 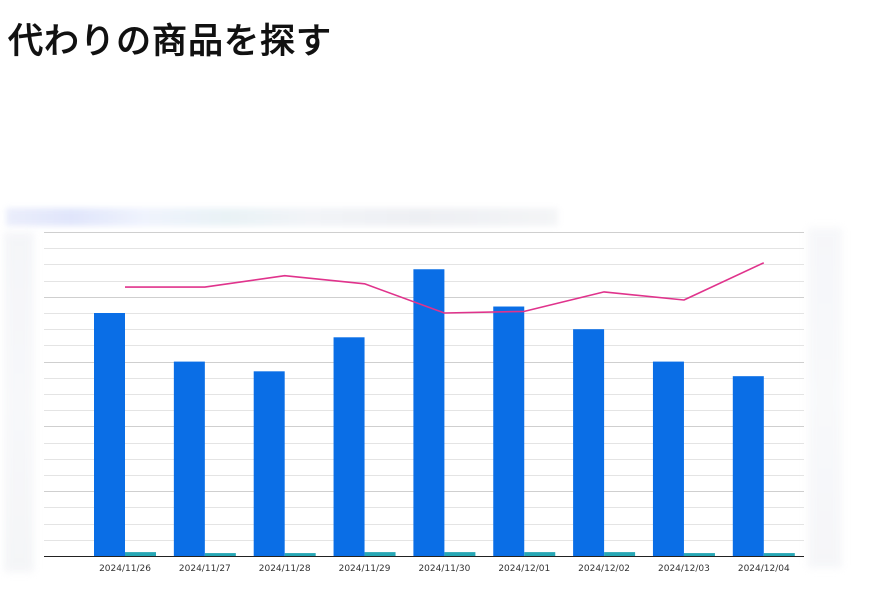 What do you see at coordinates (524, 569) in the screenshot?
I see `x-tick-label: 2024/12/01` at bounding box center [524, 569].